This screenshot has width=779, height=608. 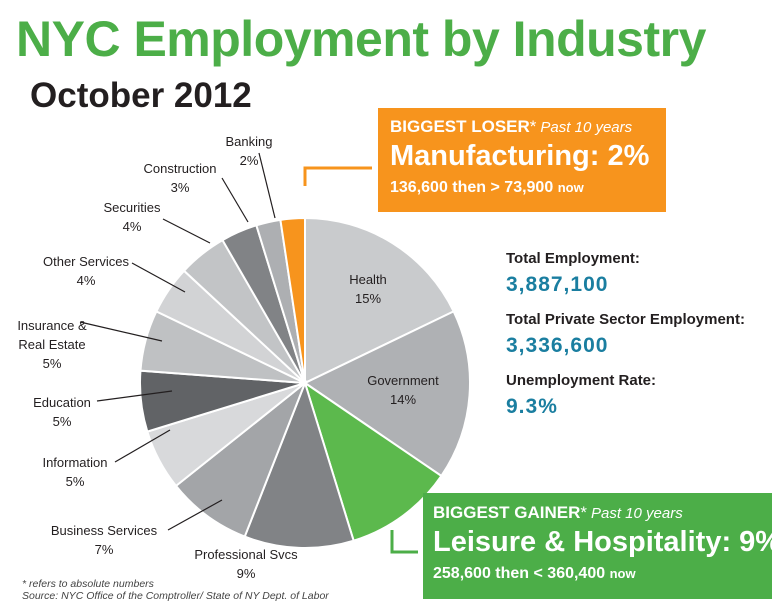 I want to click on loser-detail-now: now, so click(x=570, y=187).